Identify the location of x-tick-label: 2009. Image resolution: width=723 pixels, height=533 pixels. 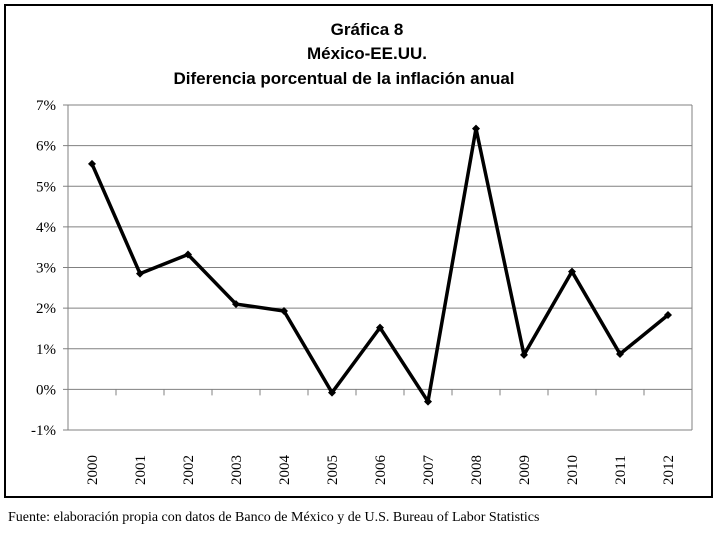
(525, 470).